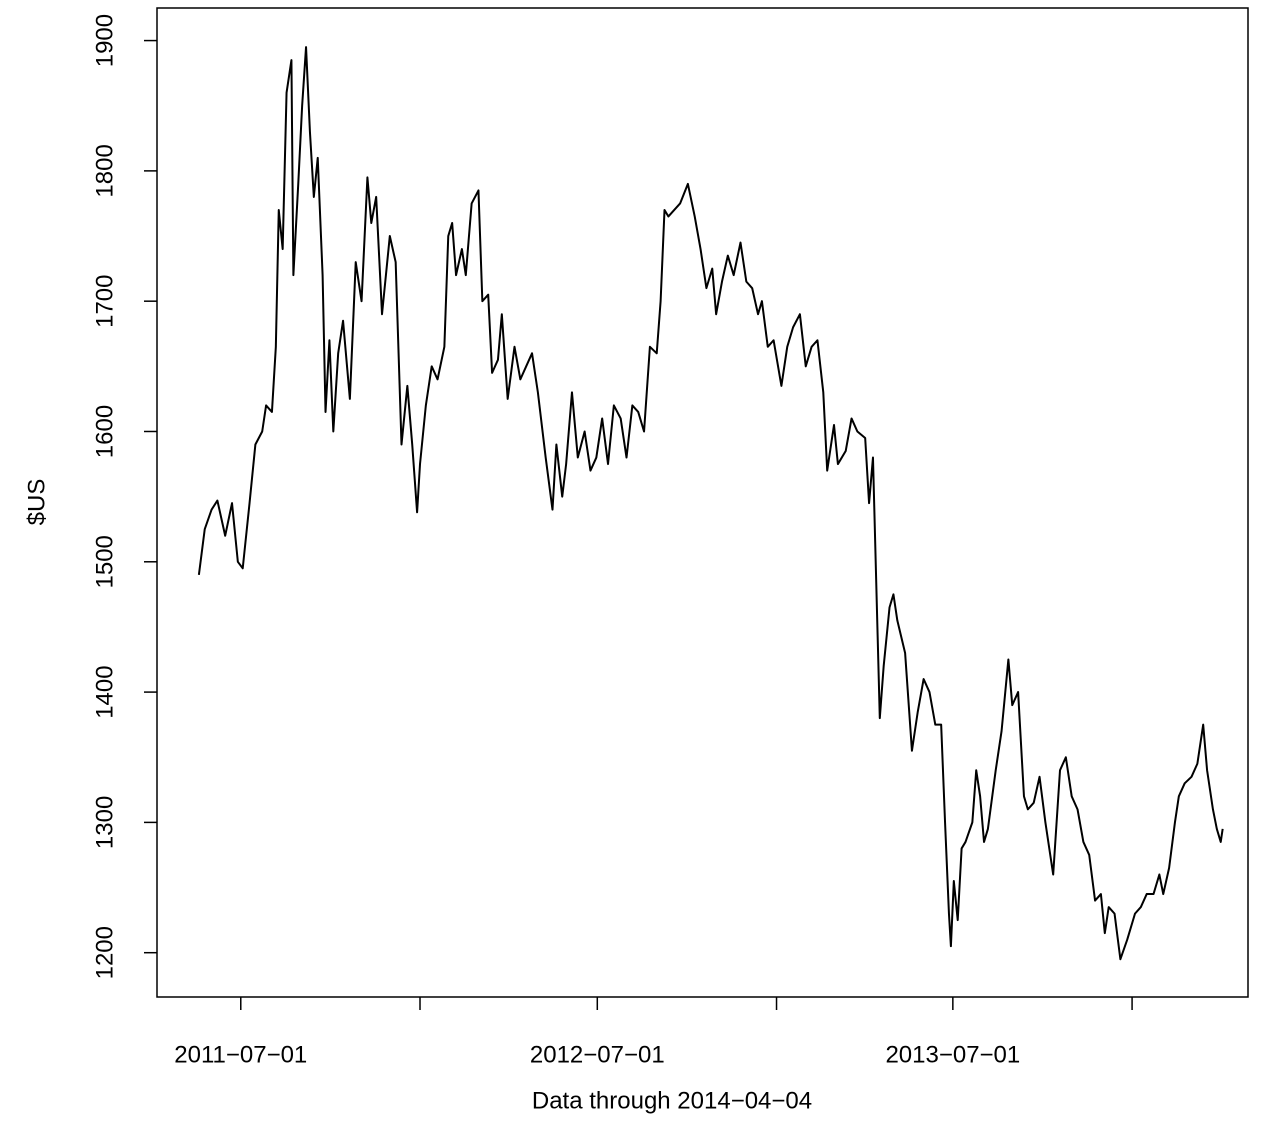 The image size is (1271, 1122). What do you see at coordinates (36, 502) in the screenshot?
I see `y-axis-label: $US` at bounding box center [36, 502].